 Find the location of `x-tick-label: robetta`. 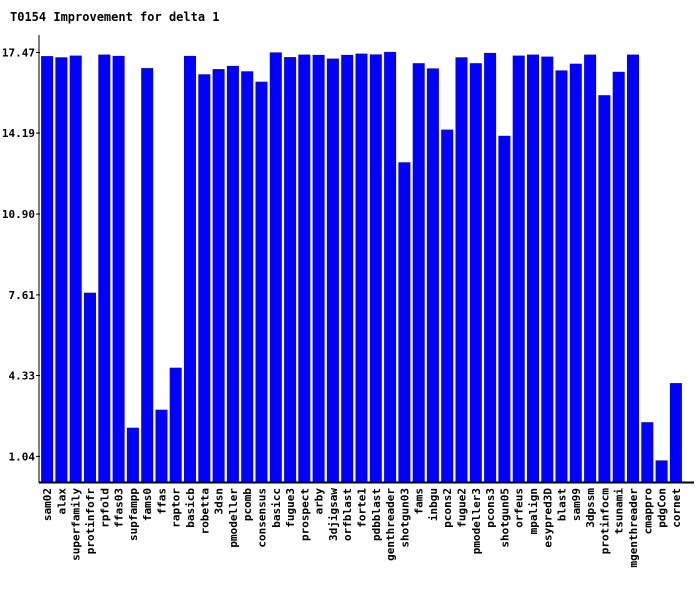

x-tick-label: robetta is located at coordinates (204, 511).